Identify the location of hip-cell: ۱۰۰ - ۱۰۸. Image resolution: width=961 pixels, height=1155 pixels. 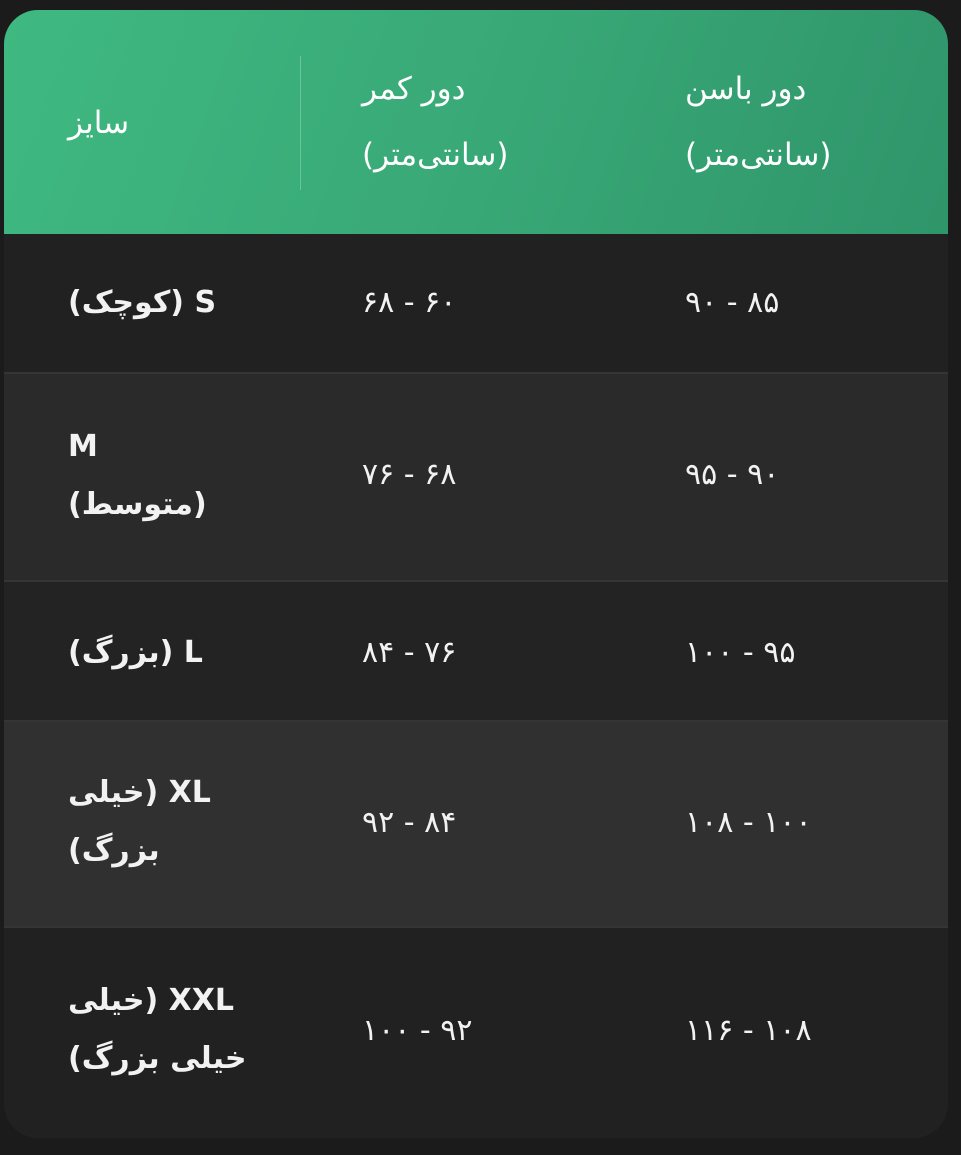
(748, 822).